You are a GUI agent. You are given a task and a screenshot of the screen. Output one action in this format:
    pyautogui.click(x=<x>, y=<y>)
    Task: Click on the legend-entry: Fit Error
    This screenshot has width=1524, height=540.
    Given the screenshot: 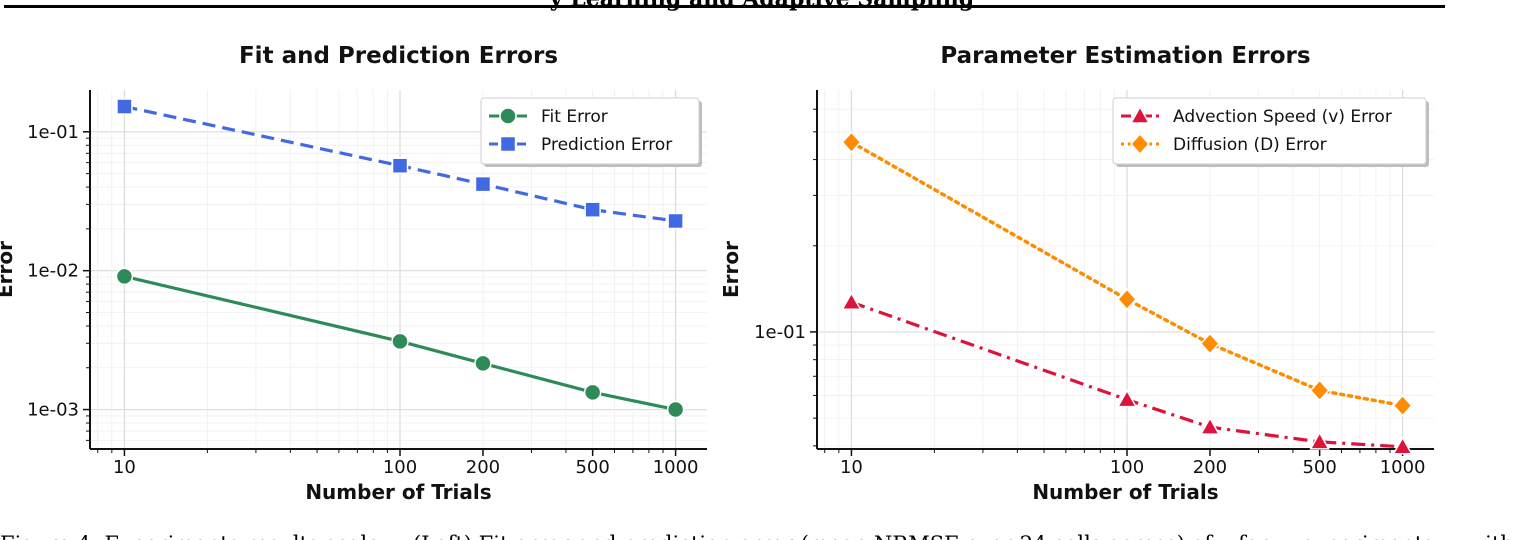 What is the action you would take?
    pyautogui.click(x=548, y=117)
    